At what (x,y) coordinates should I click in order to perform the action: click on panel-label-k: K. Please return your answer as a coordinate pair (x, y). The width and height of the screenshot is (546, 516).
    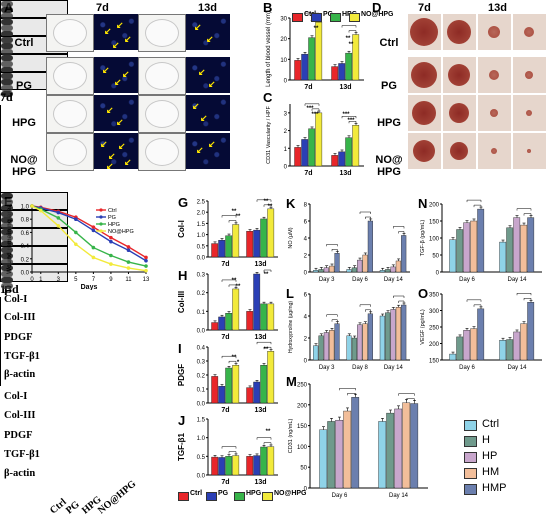
    Looking at the image, I should click on (291, 203).